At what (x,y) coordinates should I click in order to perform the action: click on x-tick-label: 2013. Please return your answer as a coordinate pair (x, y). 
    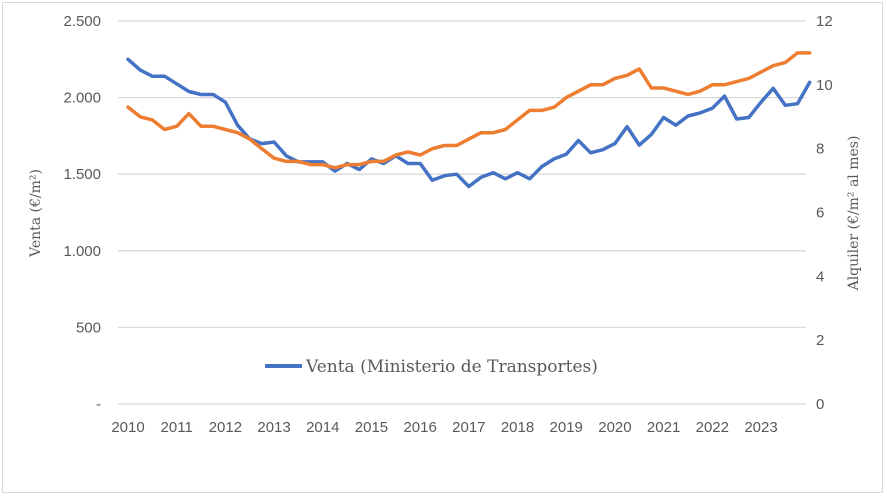
    Looking at the image, I should click on (273, 427).